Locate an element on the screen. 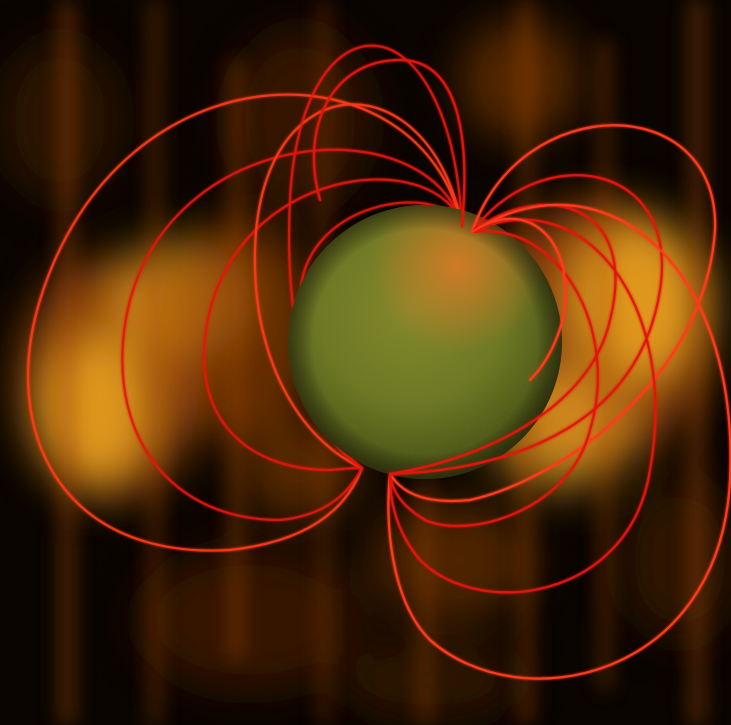 This screenshot has width=731, height=725. star-rim-shade is located at coordinates (425, 342).